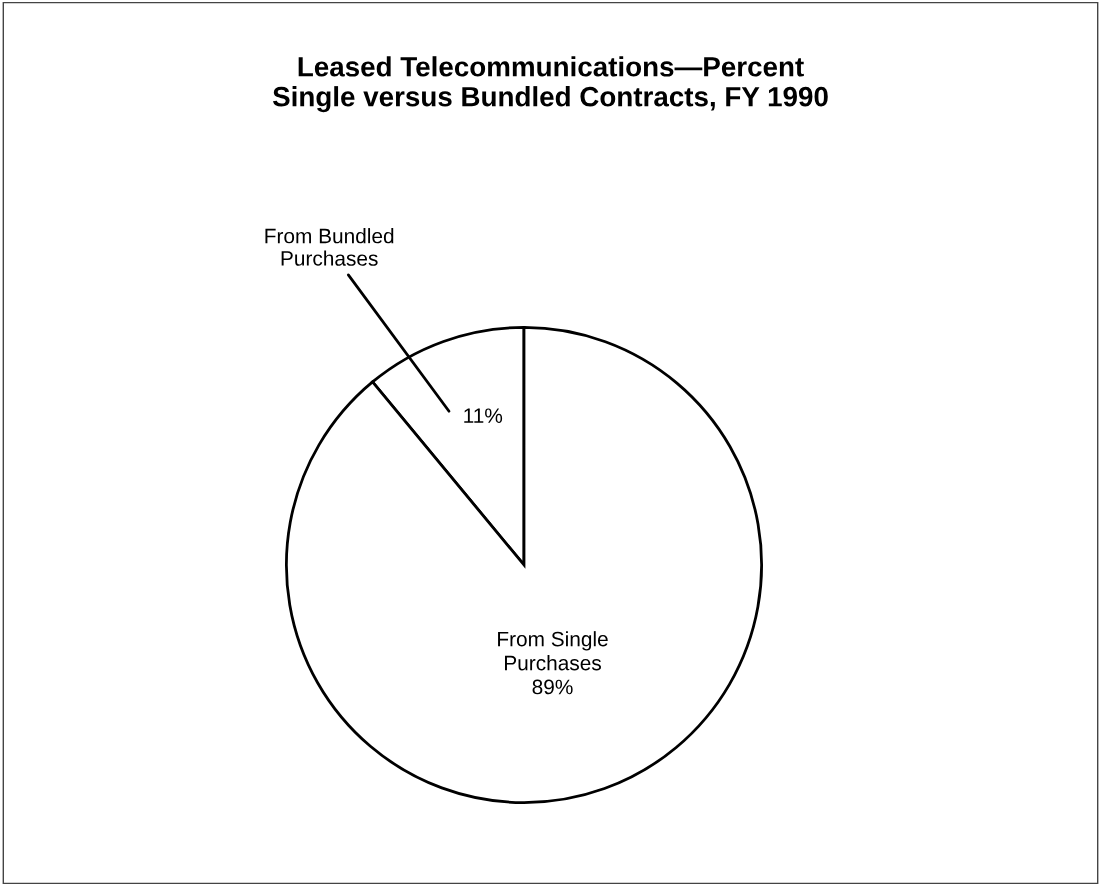 This screenshot has width=1101, height=886. What do you see at coordinates (550, 84) in the screenshot?
I see `chart-title: Leased Telecommunications—Percent Single versus Bundled Contracts, FY 1990` at bounding box center [550, 84].